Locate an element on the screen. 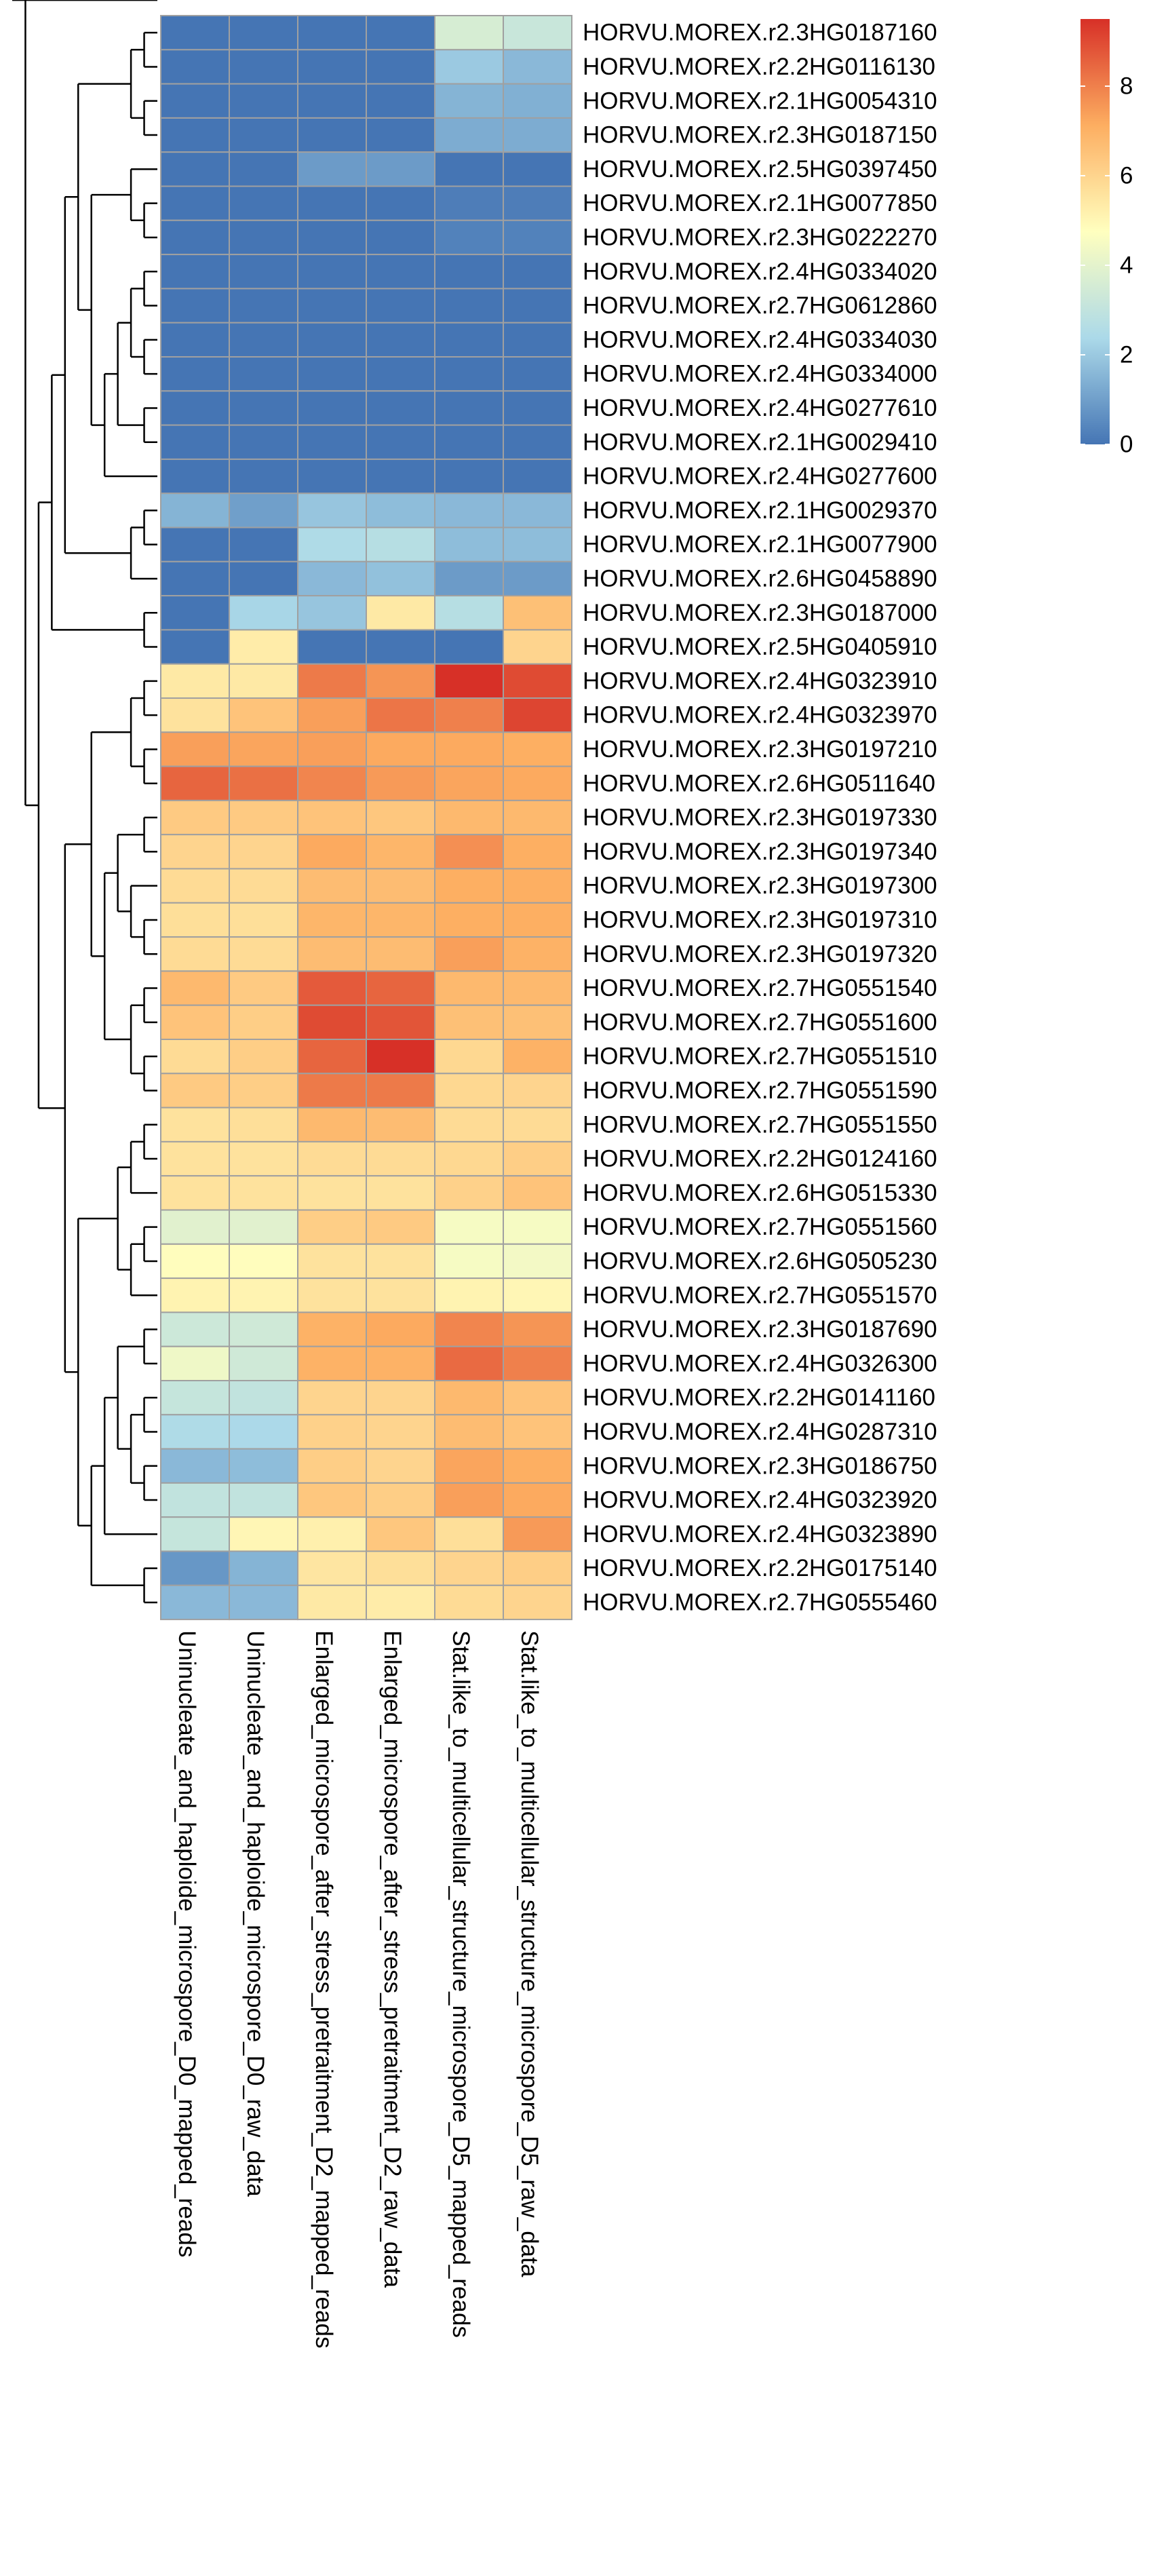 This screenshot has height=2576, width=1168. row-label: HORVU.MOREX.r2.4HG0326300 is located at coordinates (760, 1363).